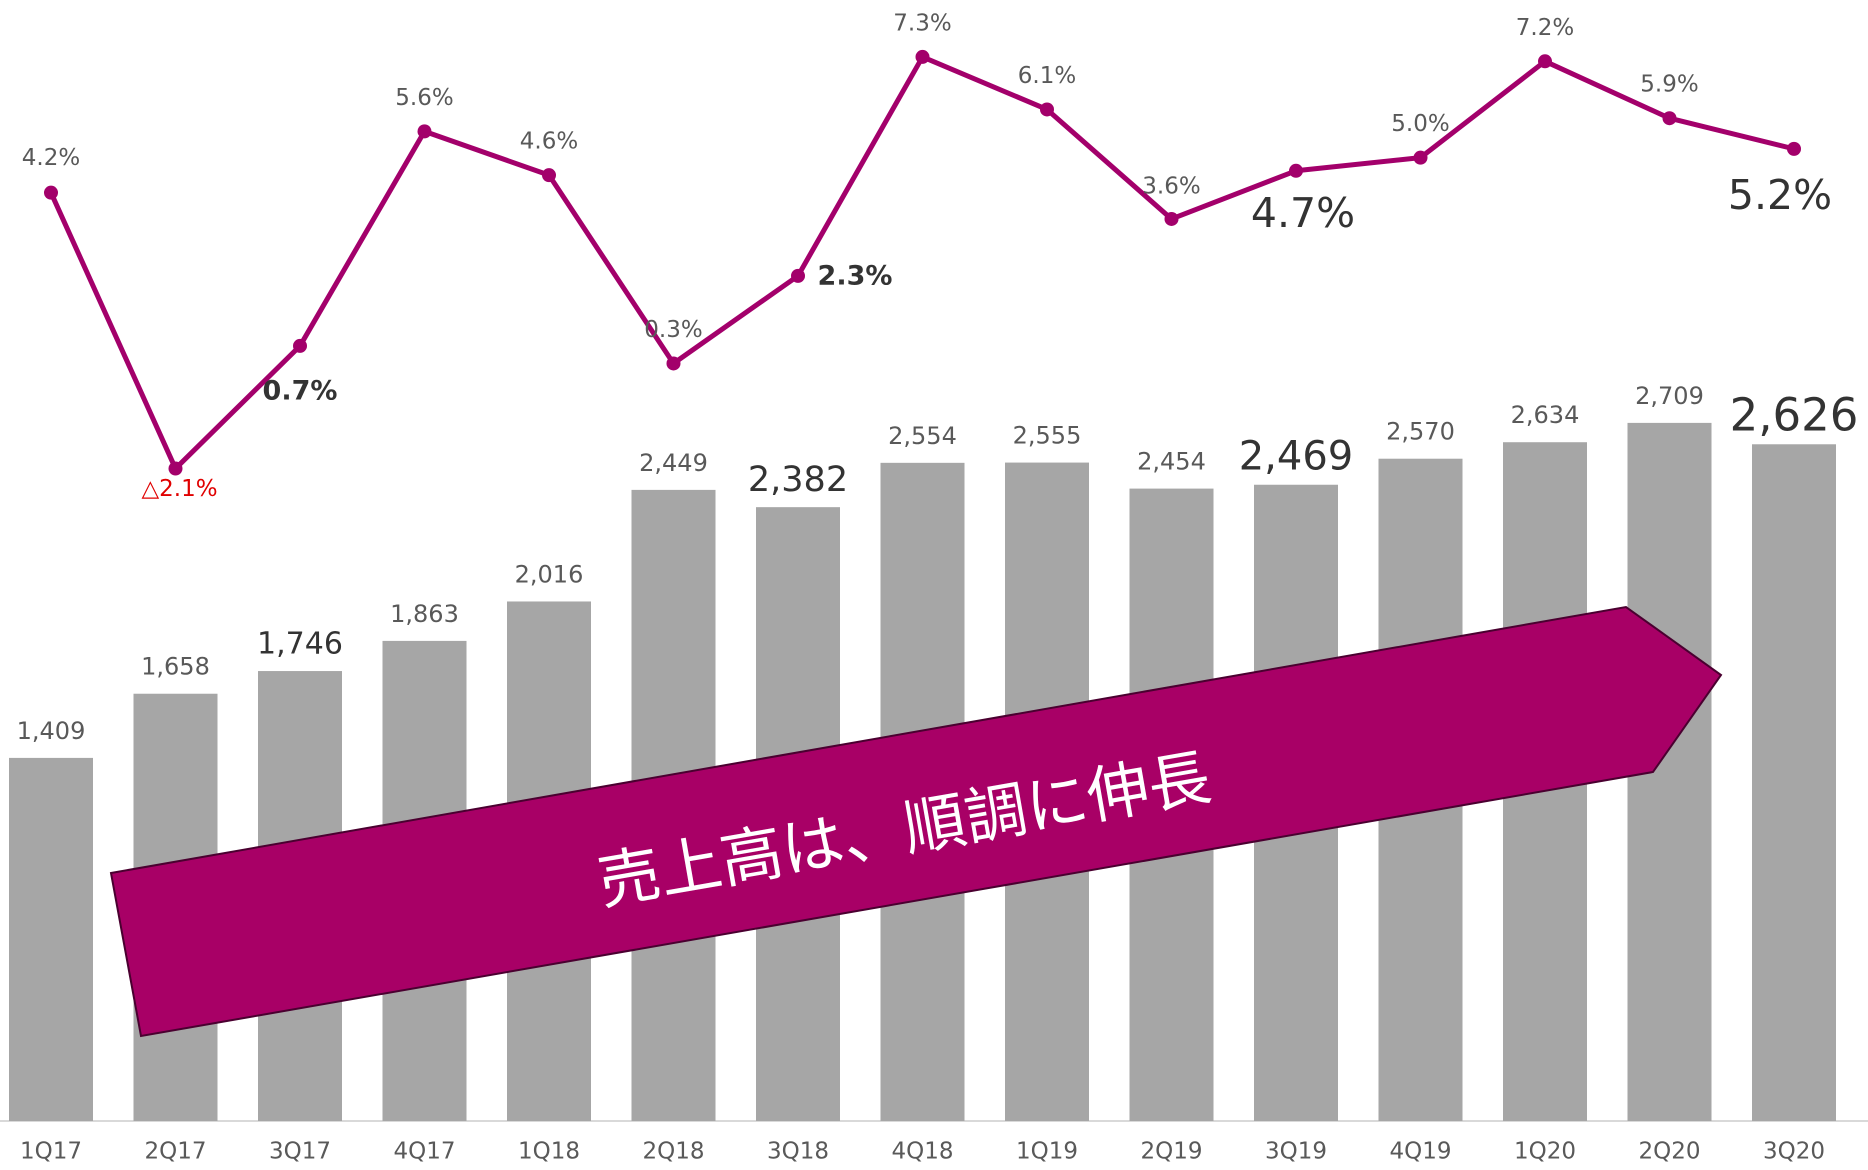 This screenshot has width=1868, height=1170. I want to click on bar-value-label: 1,746, so click(300, 644).